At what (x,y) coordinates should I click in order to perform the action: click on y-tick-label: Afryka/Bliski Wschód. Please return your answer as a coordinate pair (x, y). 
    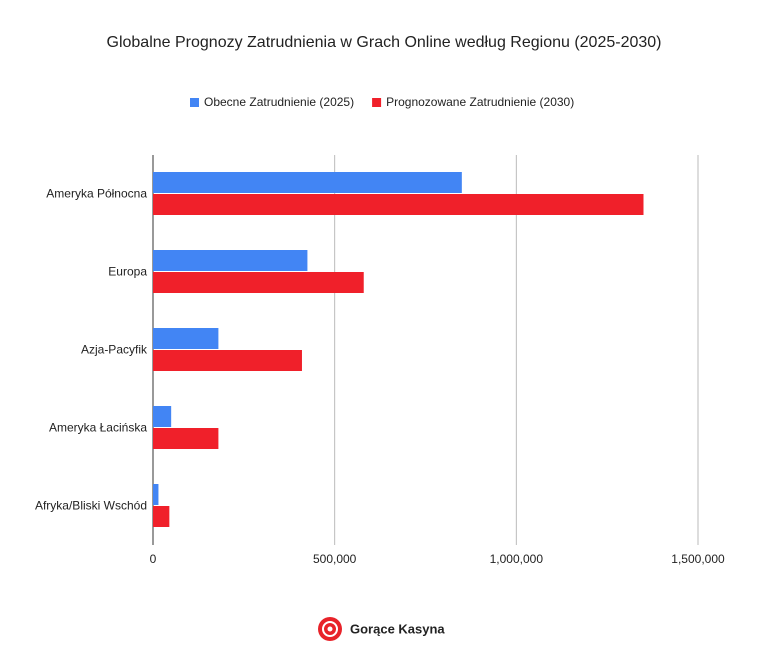
    Looking at the image, I should click on (90, 505).